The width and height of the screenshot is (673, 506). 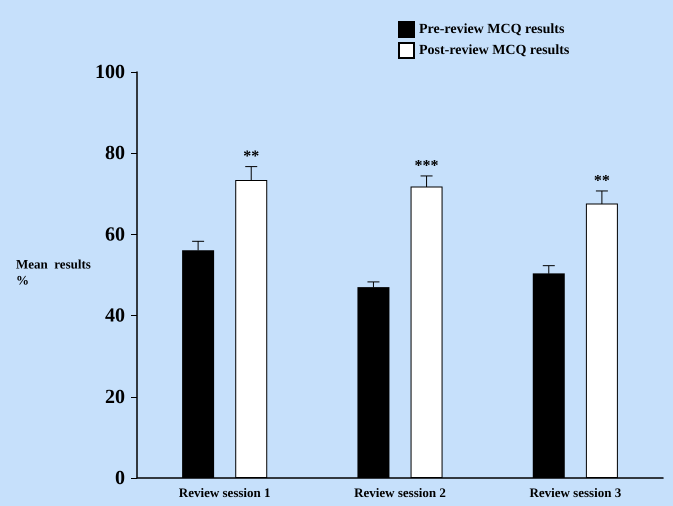 I want to click on y-tick-label: 20, so click(x=115, y=397).